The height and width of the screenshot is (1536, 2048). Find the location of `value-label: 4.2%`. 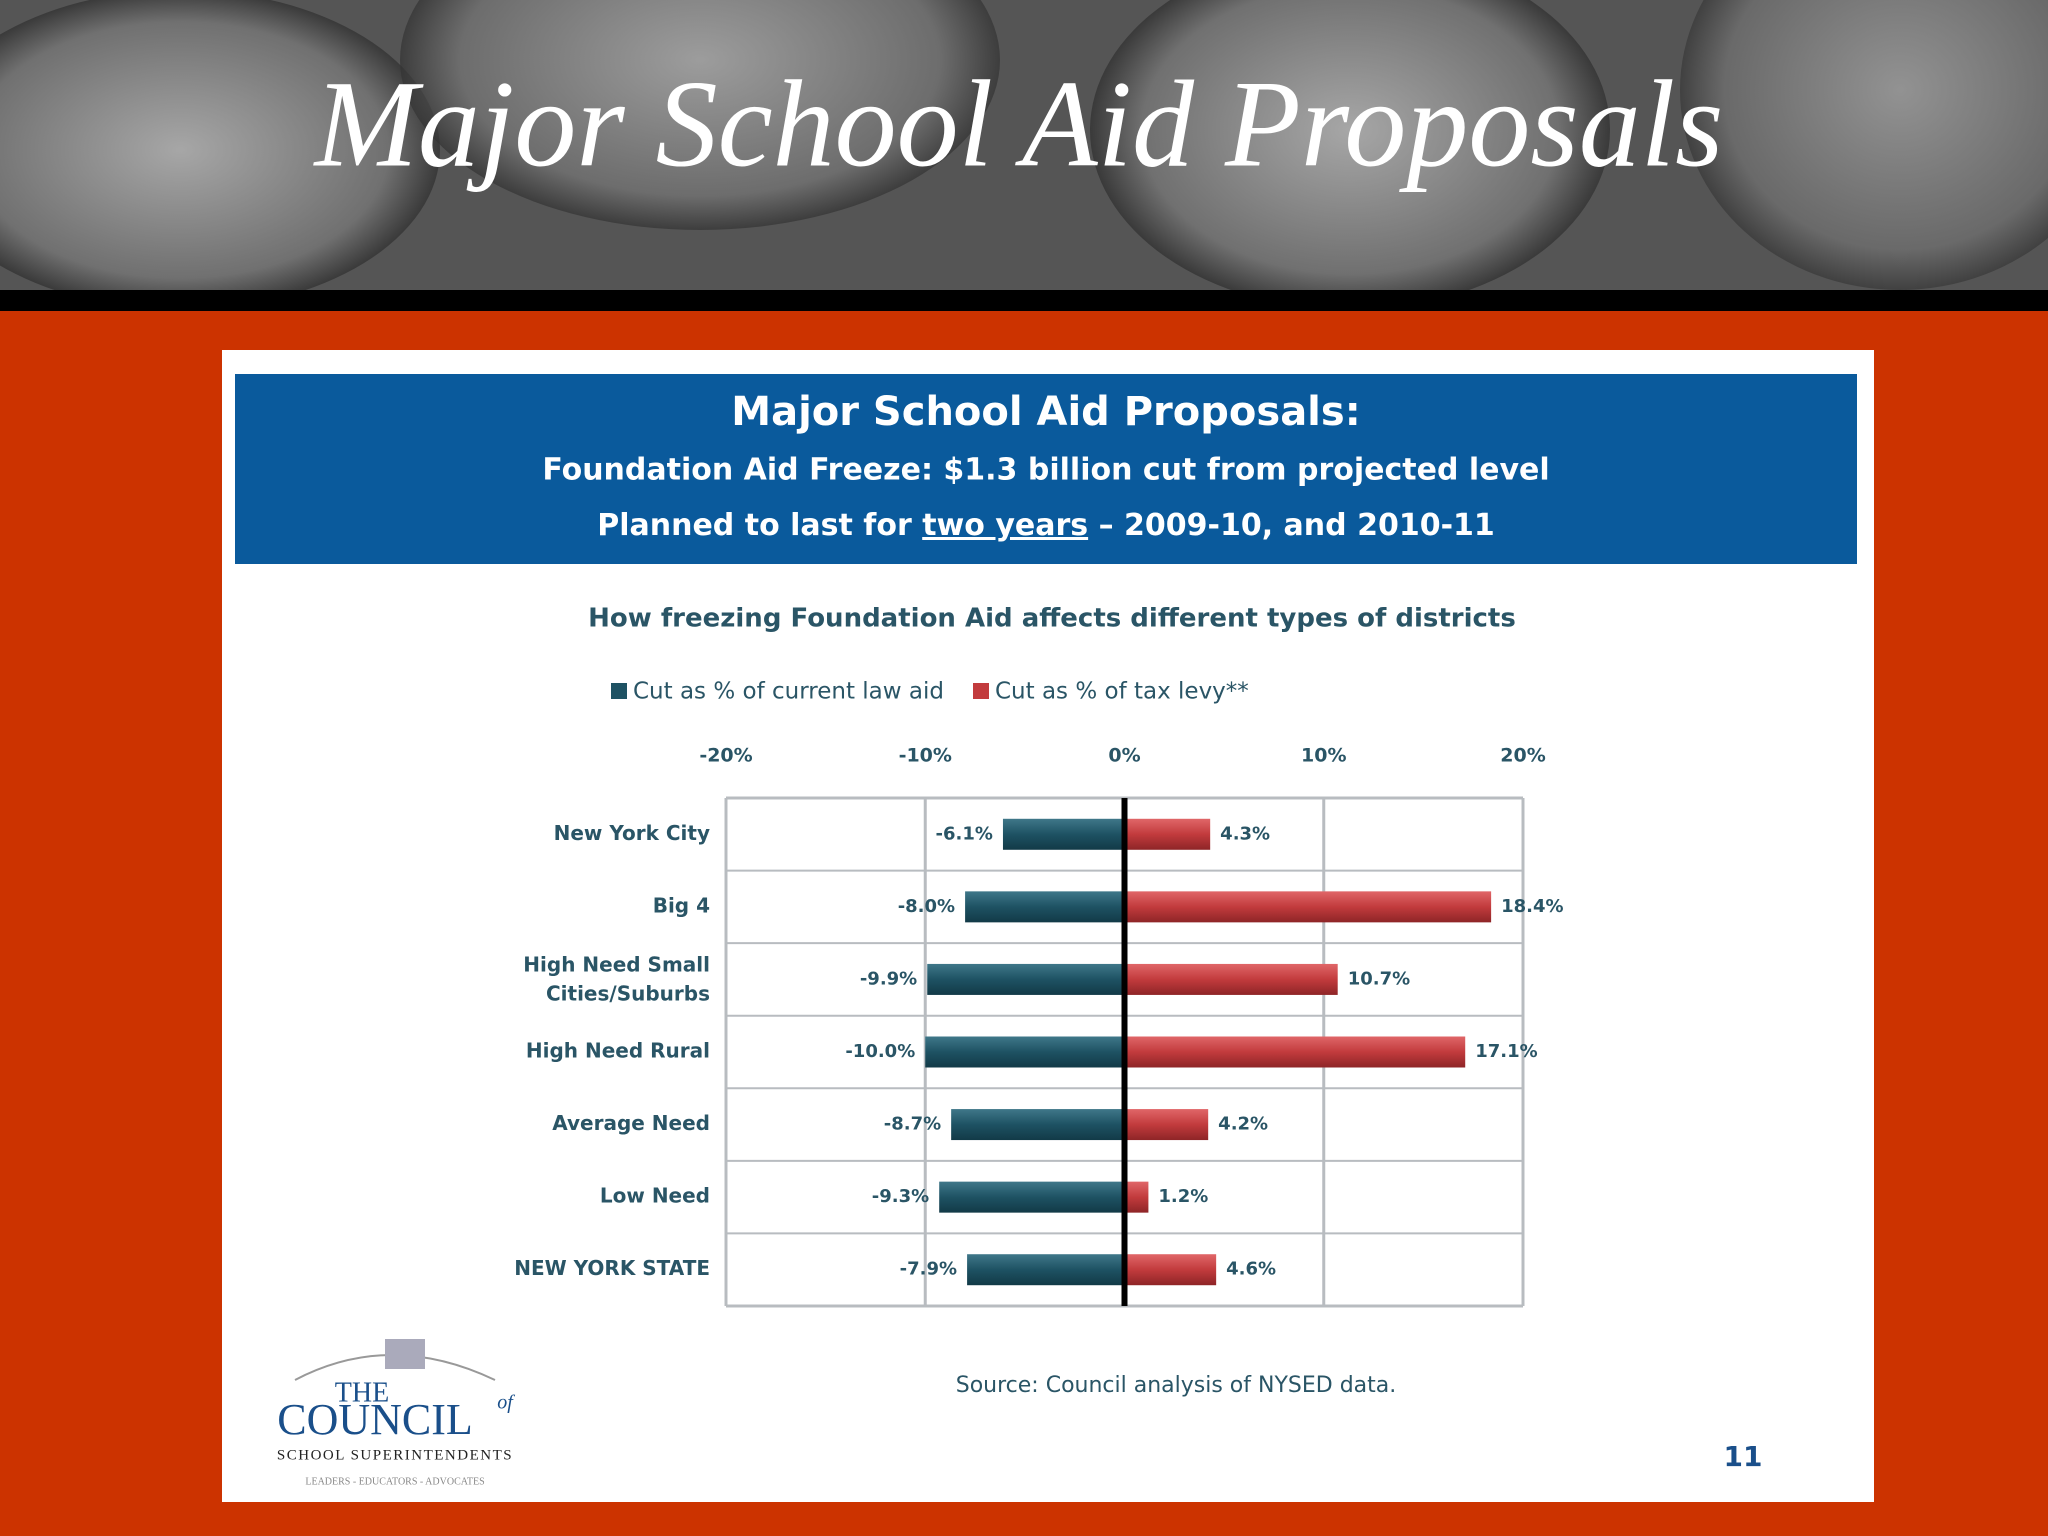

value-label: 4.2% is located at coordinates (1243, 1124).